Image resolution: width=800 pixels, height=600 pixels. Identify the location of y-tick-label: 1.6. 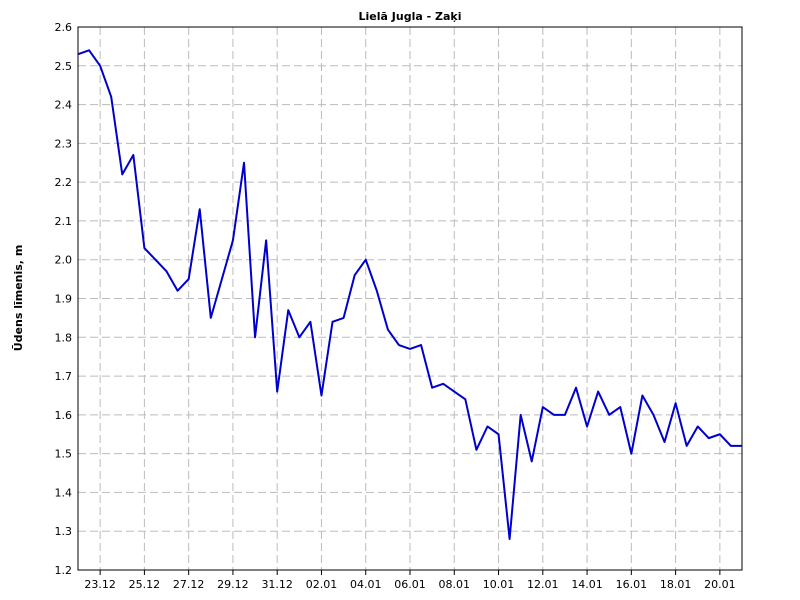
(64, 415).